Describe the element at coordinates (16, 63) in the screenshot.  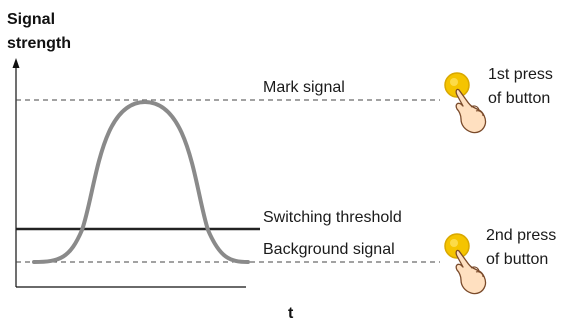
I see `y-axis-arrow` at that location.